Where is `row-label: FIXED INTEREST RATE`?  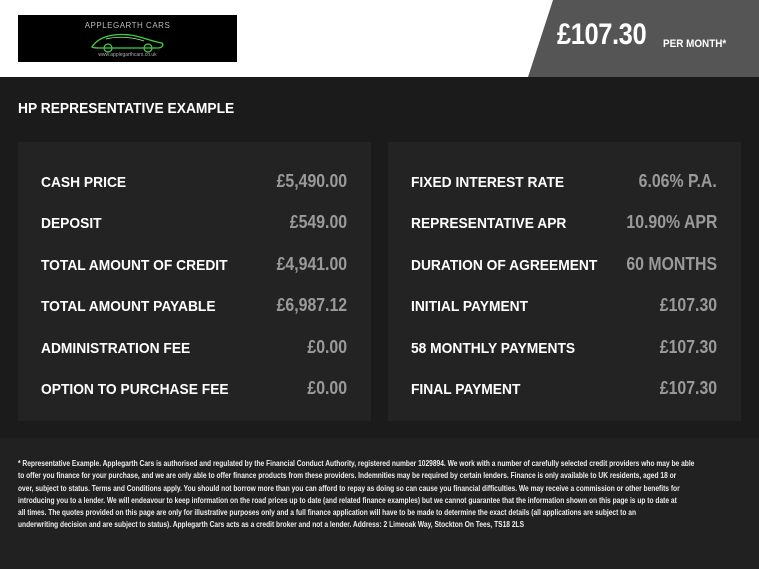 row-label: FIXED INTEREST RATE is located at coordinates (488, 182).